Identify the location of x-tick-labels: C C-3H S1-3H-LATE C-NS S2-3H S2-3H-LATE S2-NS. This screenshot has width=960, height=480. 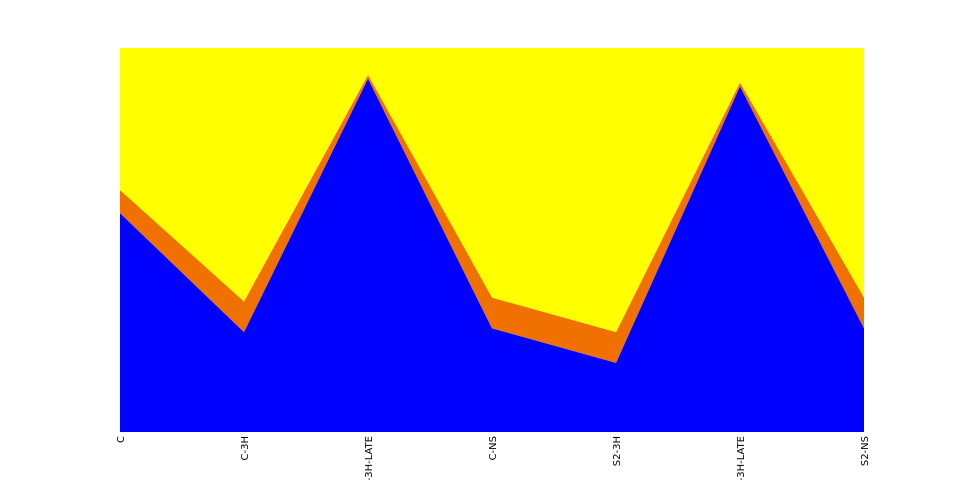
(493, 458).